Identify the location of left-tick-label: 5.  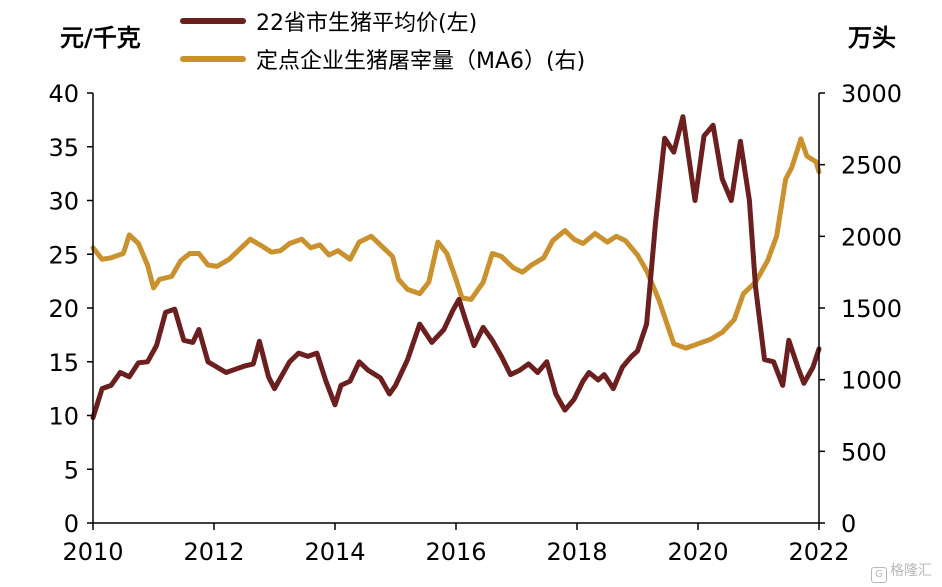
(71, 470).